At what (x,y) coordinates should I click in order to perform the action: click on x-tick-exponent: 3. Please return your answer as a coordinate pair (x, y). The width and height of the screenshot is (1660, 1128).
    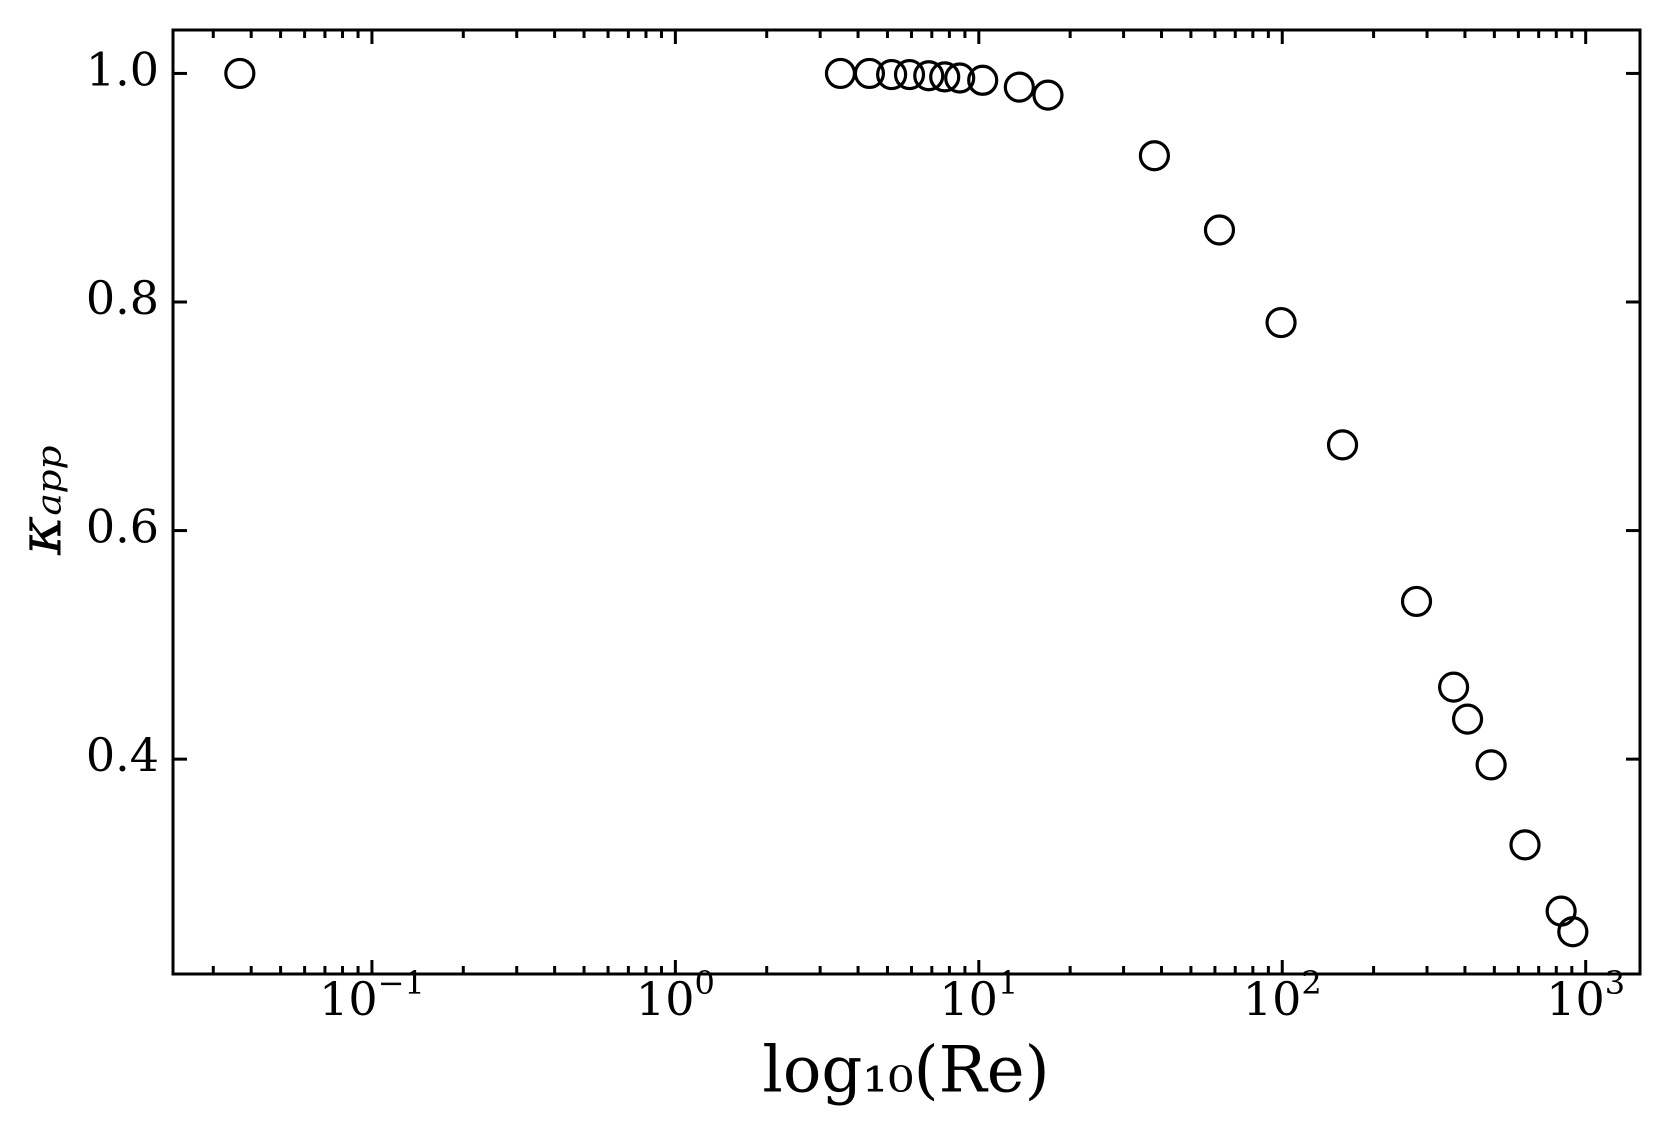
    Looking at the image, I should click on (1615, 983).